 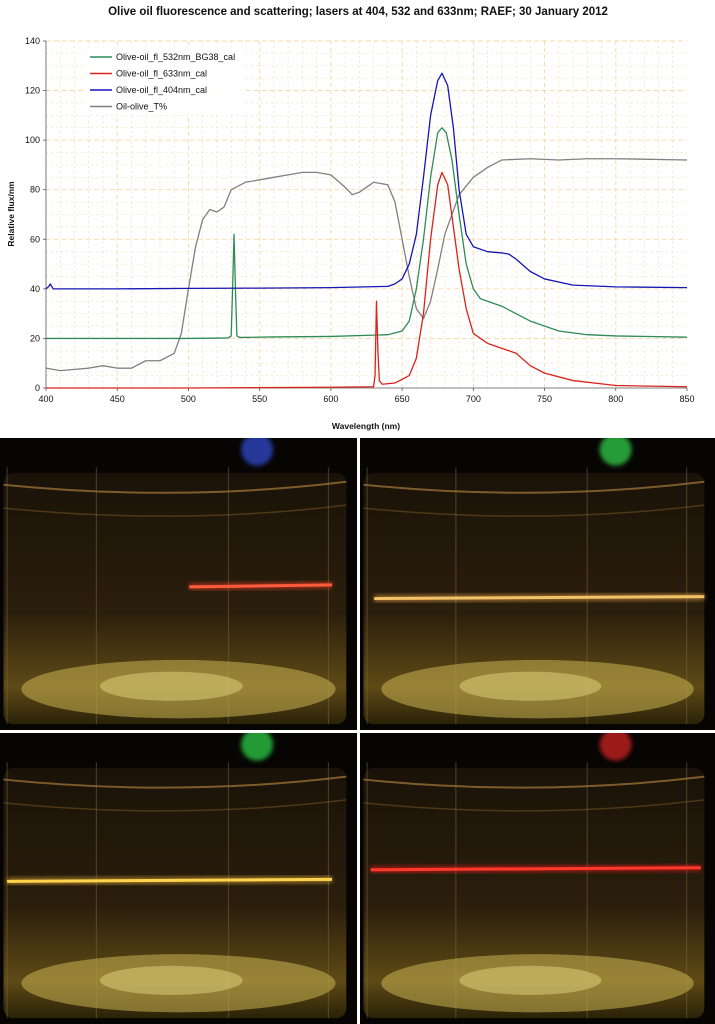 I want to click on y-tick-label: 140, so click(x=32, y=41).